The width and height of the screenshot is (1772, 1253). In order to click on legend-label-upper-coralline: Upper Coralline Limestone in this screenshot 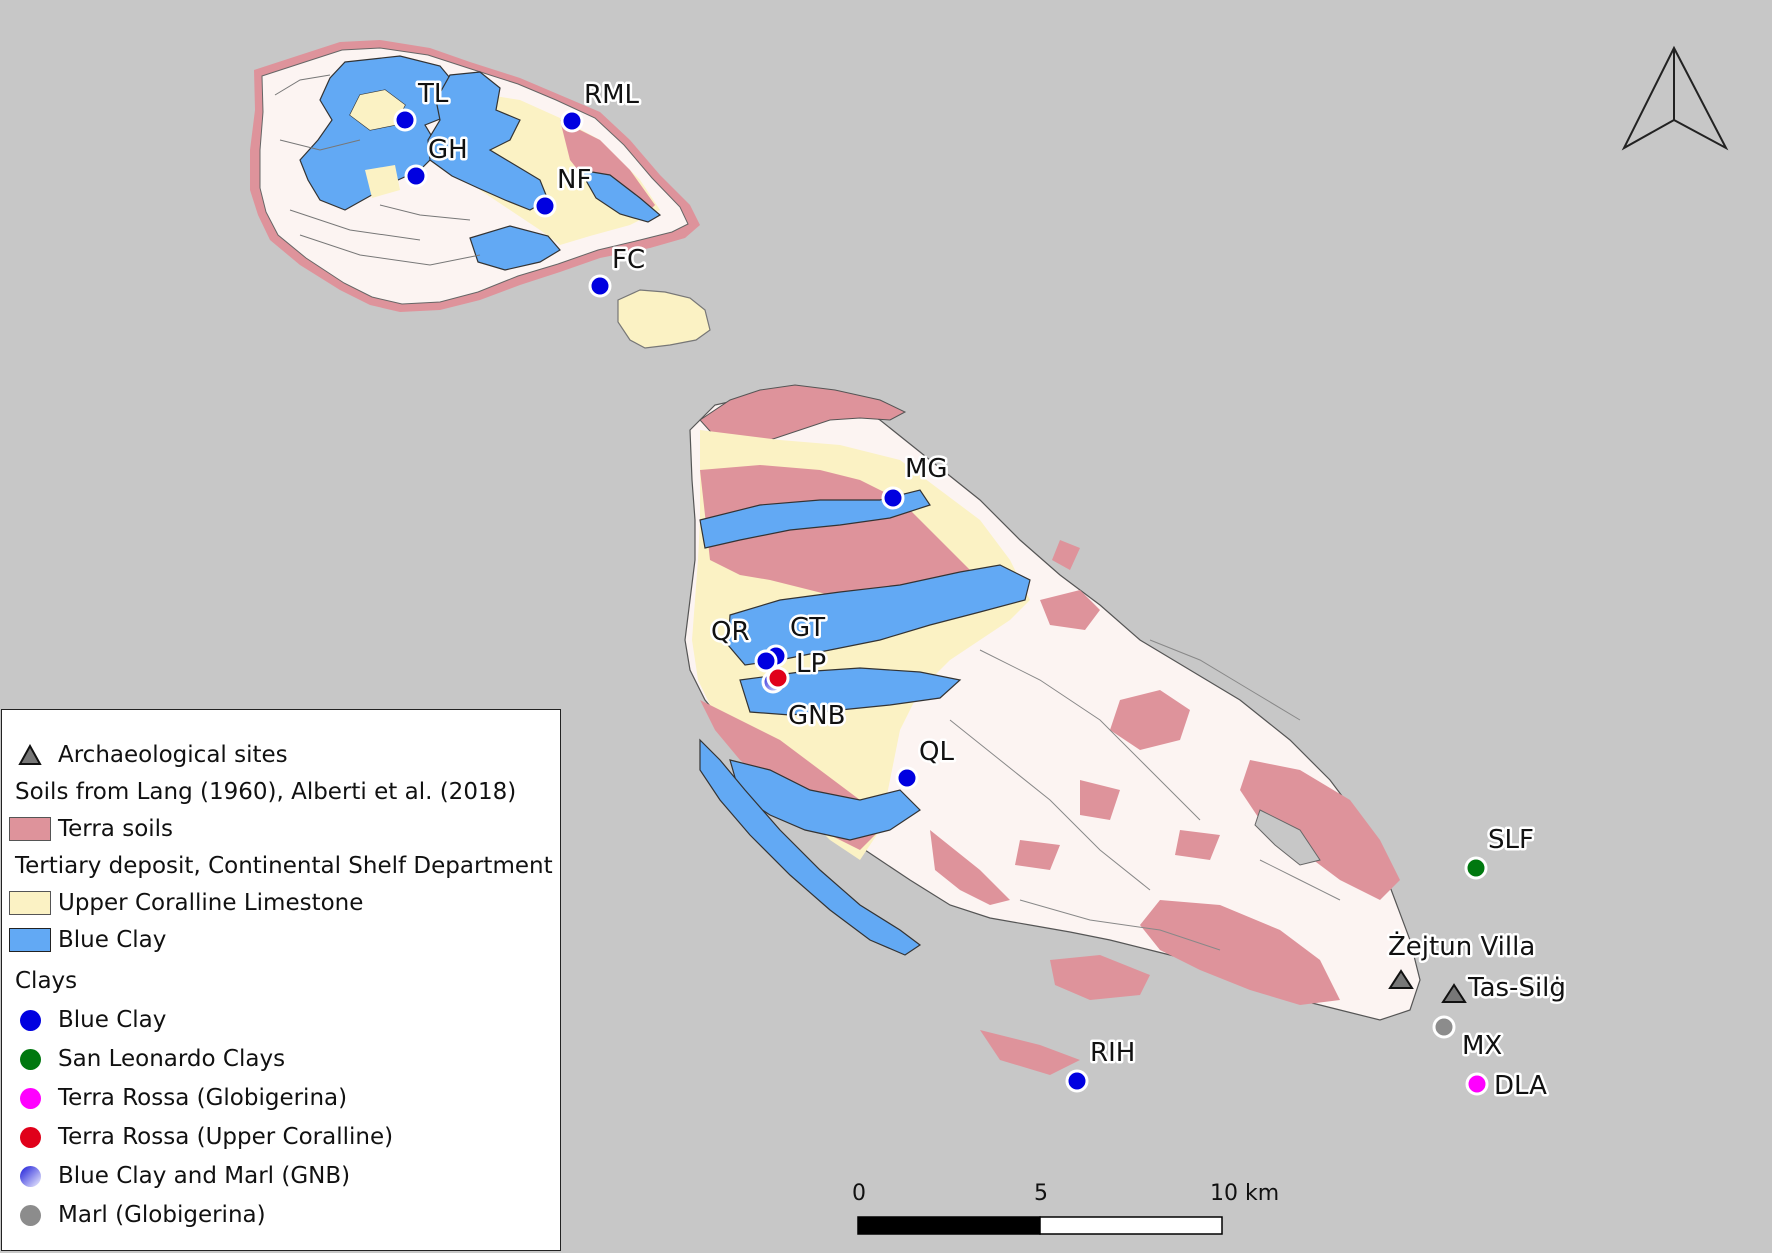, I will do `click(211, 903)`.